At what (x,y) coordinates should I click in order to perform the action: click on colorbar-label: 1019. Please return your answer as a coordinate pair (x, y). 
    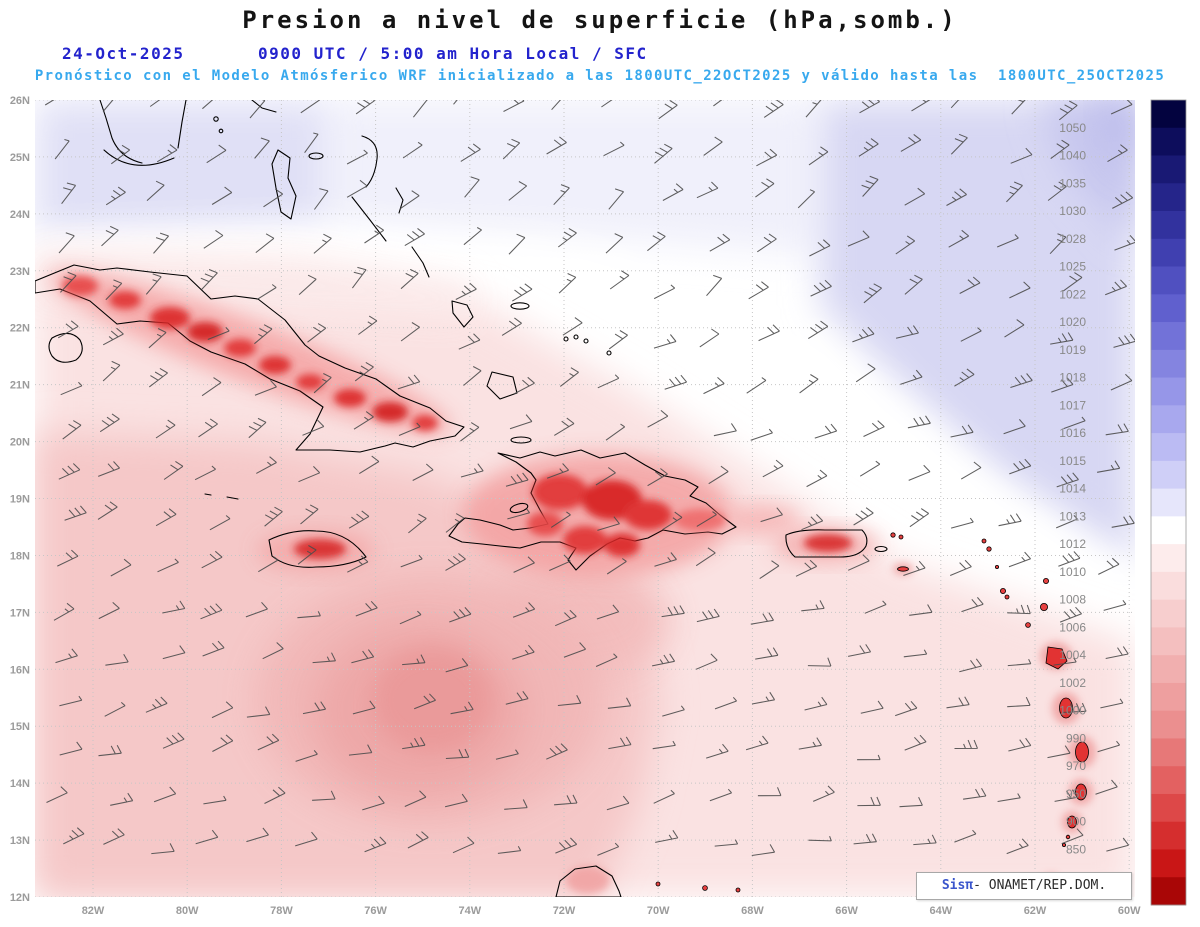
    Looking at the image, I should click on (1072, 350).